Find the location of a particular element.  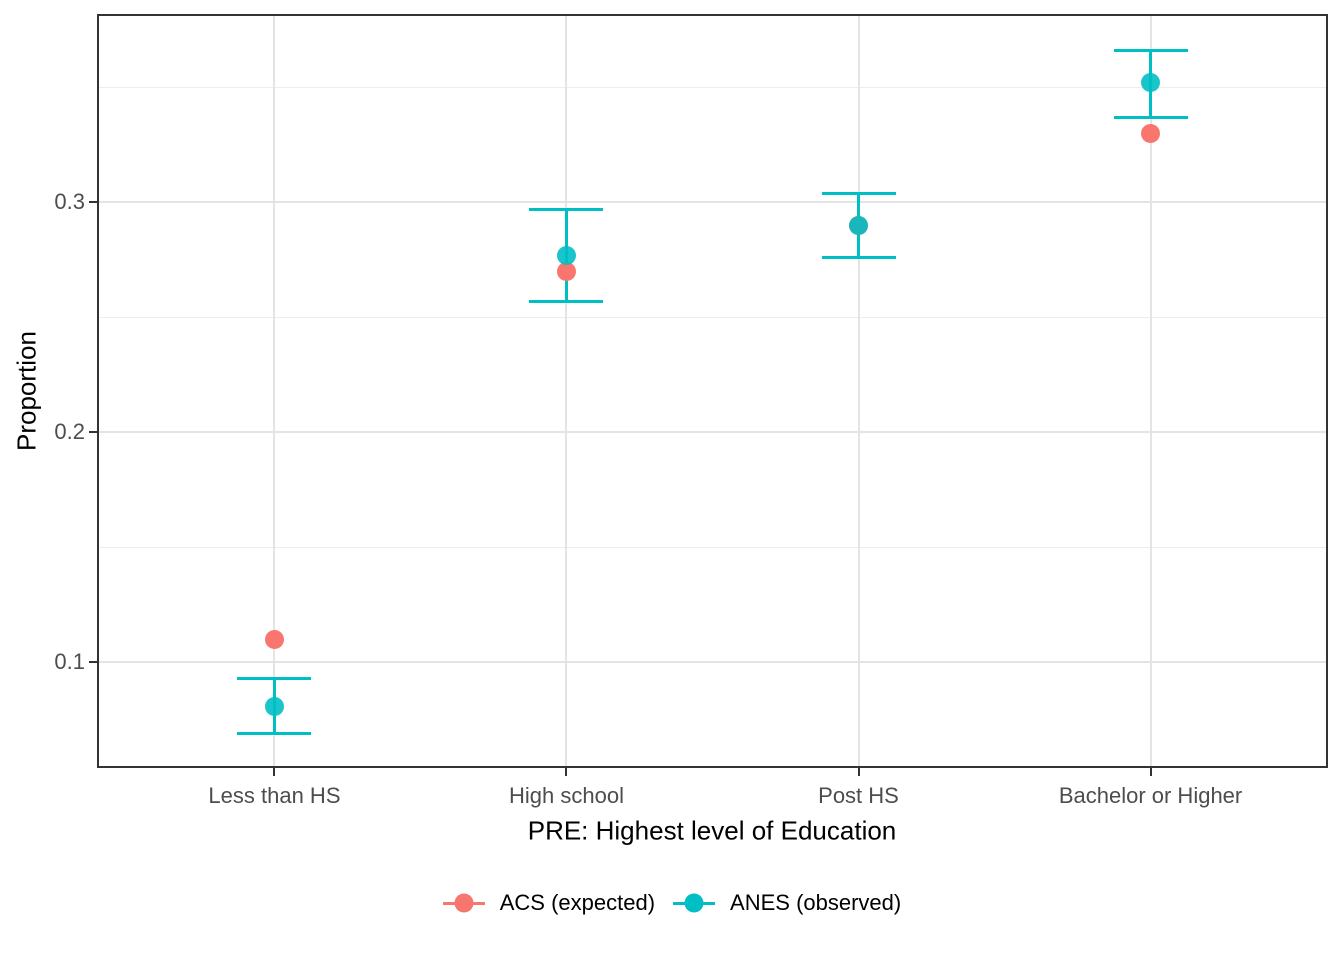

y-tick-label: 0.3 is located at coordinates (69, 202).